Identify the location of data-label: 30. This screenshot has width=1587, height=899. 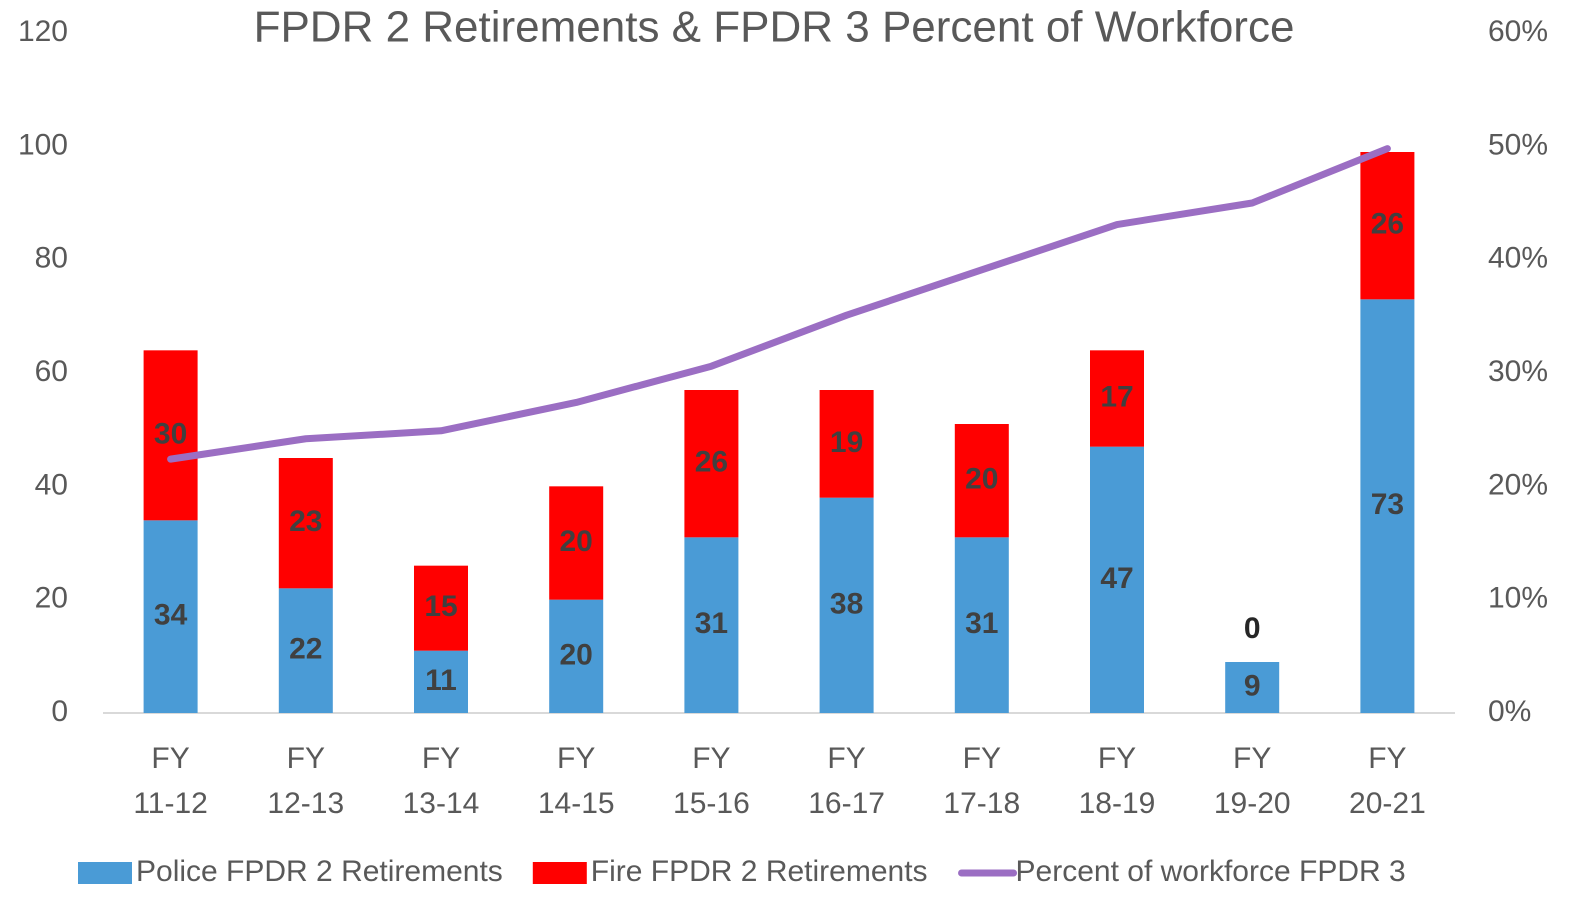
(170, 433).